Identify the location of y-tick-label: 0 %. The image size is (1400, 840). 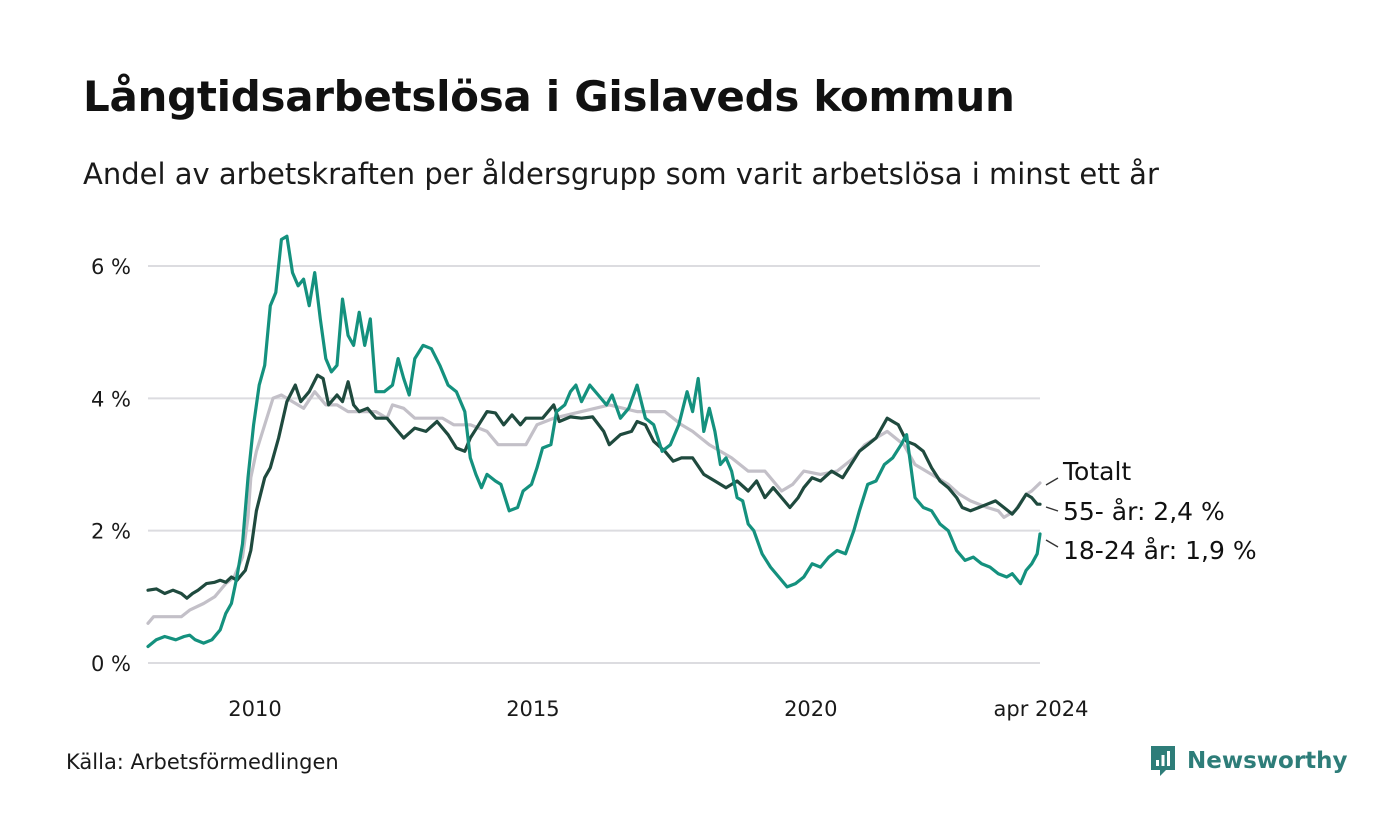
(111, 664).